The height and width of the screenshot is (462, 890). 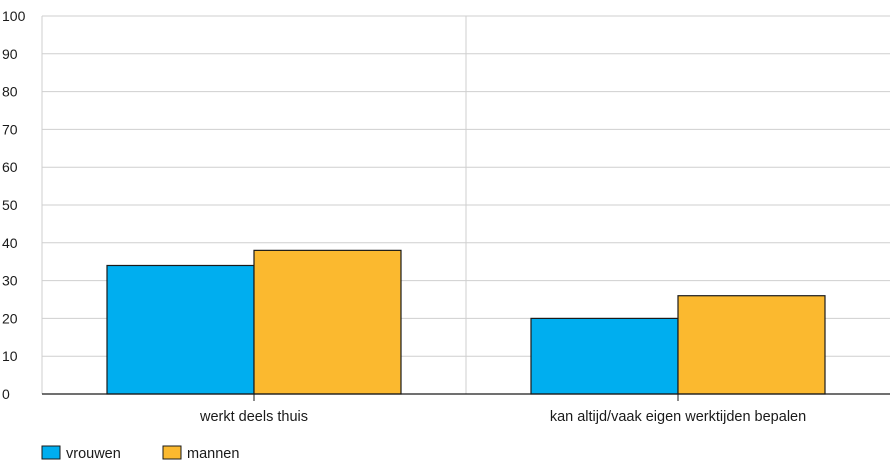 What do you see at coordinates (253, 417) in the screenshot?
I see `x-category-label-0: werkt deels thuis` at bounding box center [253, 417].